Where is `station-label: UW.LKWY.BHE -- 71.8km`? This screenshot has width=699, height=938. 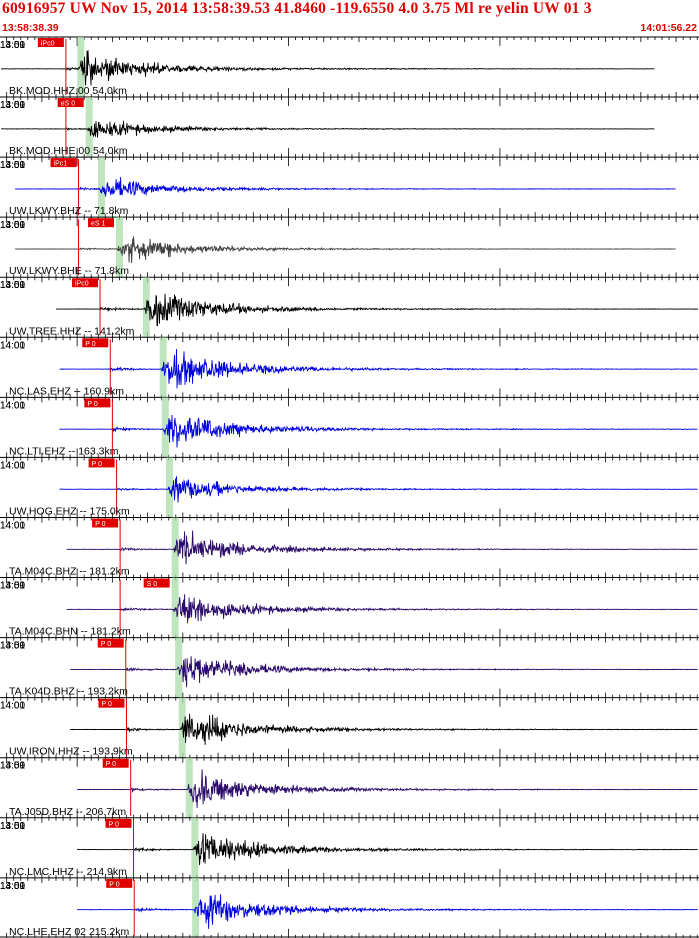 station-label: UW.LKWY.BHE -- 71.8km is located at coordinates (69, 271).